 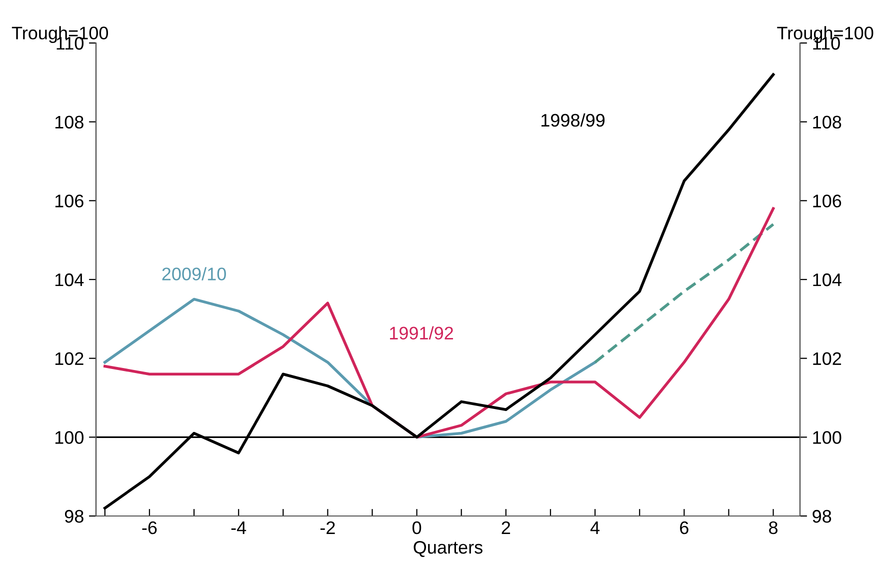 I want to click on y2-tick-label: 102, so click(x=827, y=359).